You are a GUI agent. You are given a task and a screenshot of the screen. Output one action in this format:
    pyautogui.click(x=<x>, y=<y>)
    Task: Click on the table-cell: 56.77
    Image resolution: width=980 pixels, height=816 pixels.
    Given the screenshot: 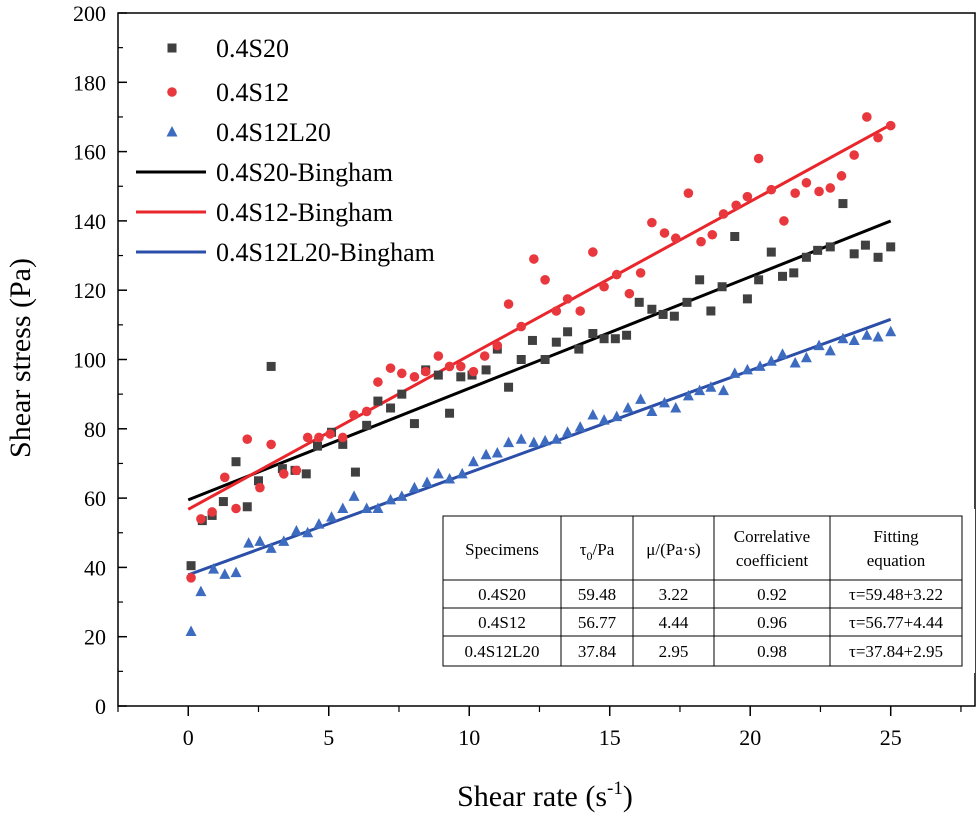 What is the action you would take?
    pyautogui.click(x=597, y=622)
    